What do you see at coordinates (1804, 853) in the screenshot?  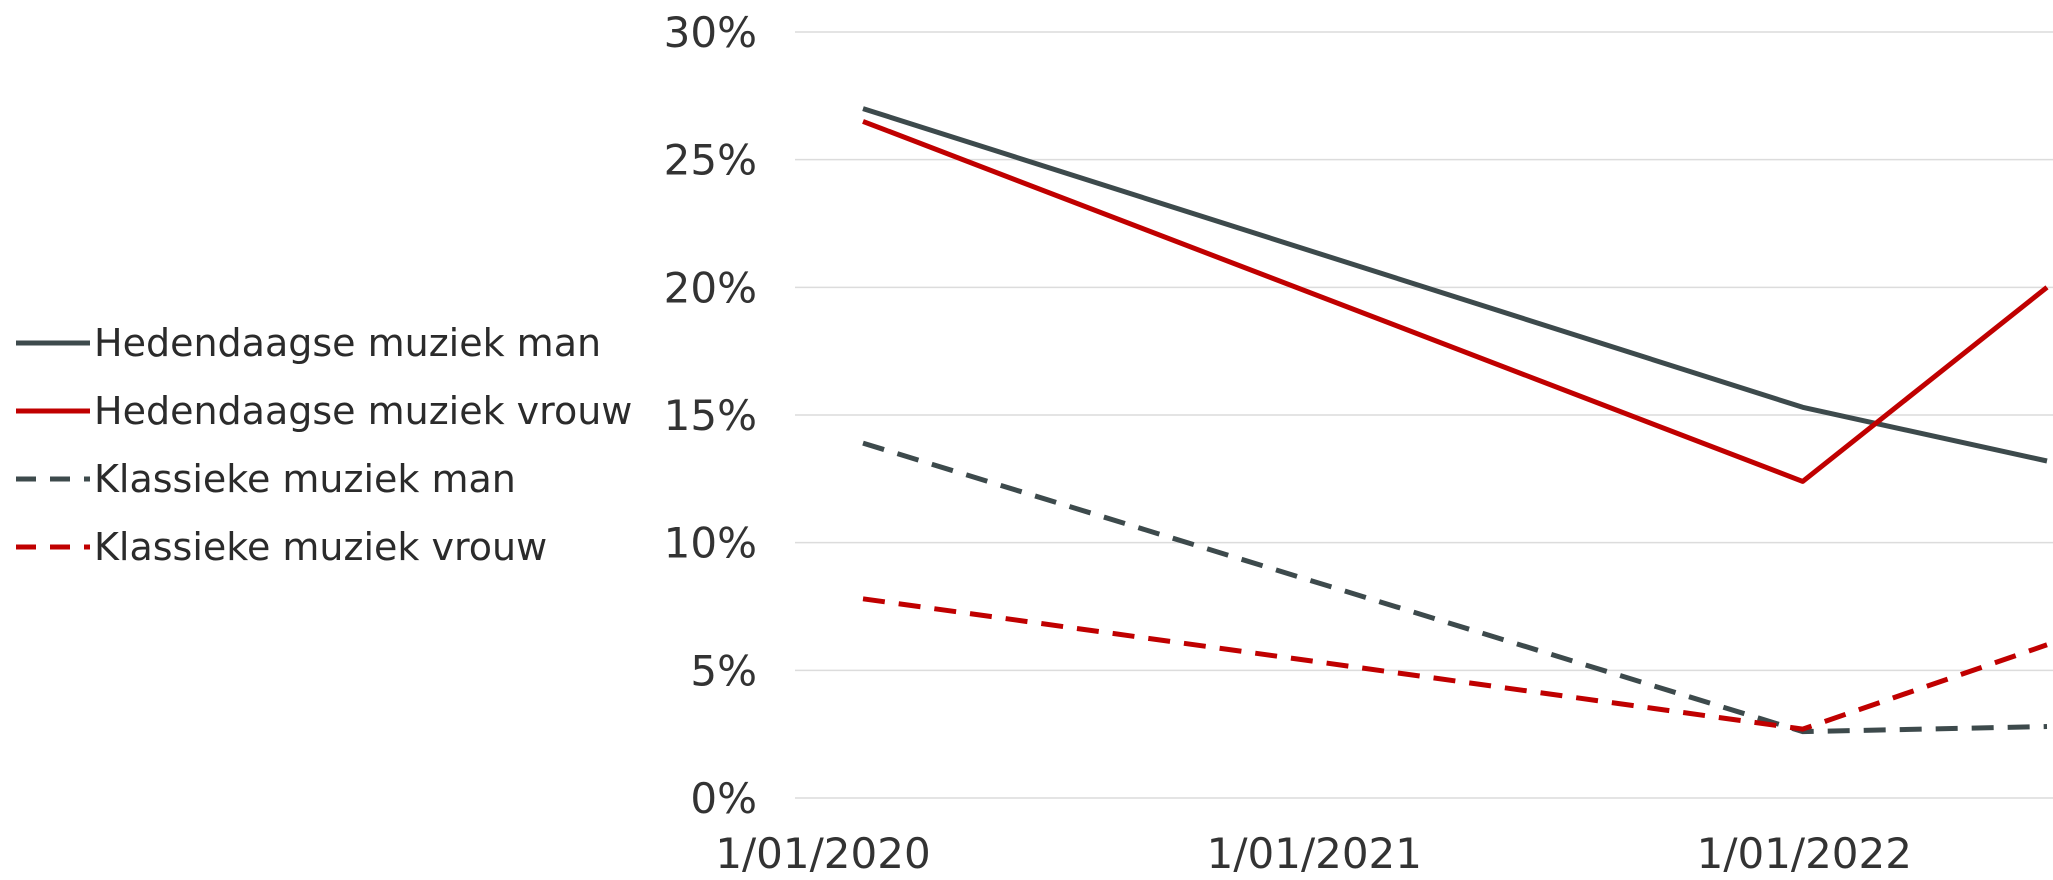 I see `x-tick-label: 1/01/2022` at bounding box center [1804, 853].